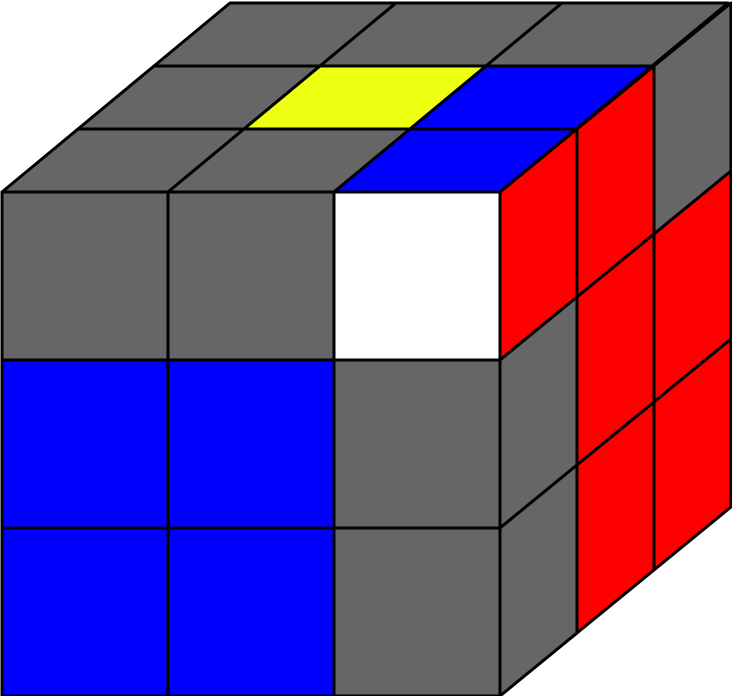 The height and width of the screenshot is (696, 732). I want to click on sticker-front-r2-c2, so click(251, 444).